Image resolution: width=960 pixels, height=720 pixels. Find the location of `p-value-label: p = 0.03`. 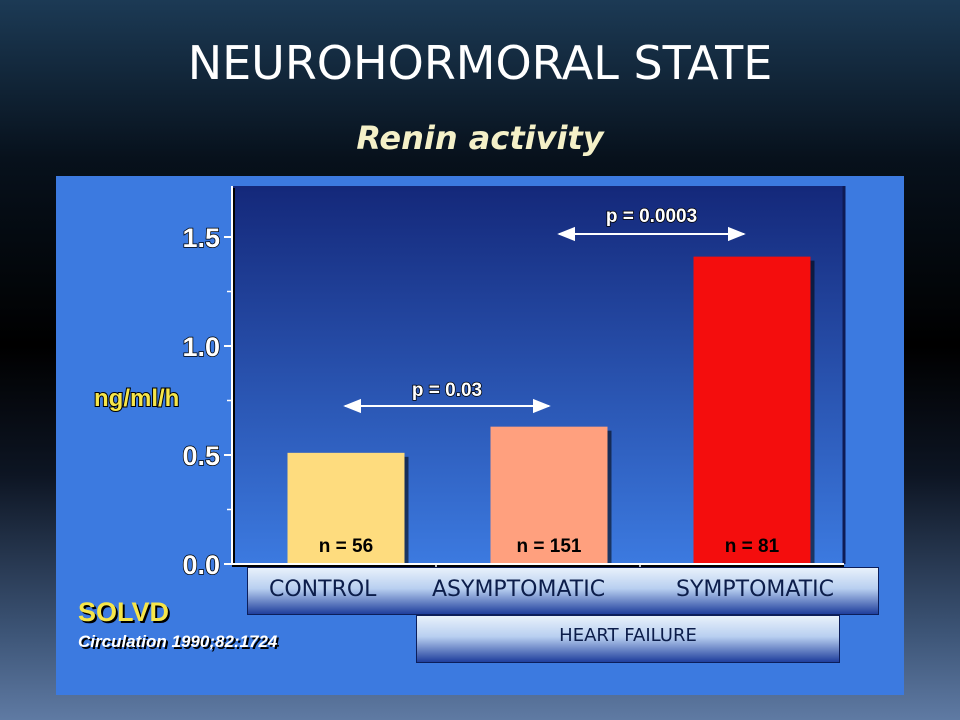

p-value-label: p = 0.03 is located at coordinates (447, 390).